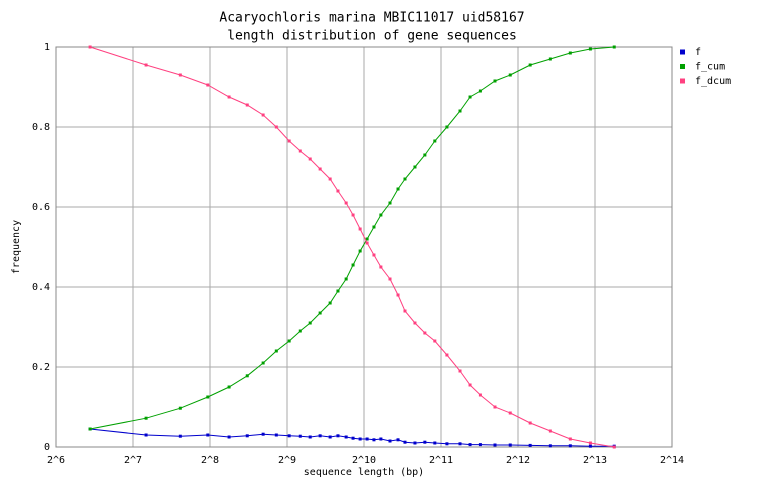 Image resolution: width=762 pixels, height=498 pixels. What do you see at coordinates (371, 18) in the screenshot?
I see `chart-title: Acaryochloris marina MBIC11017 uid58167` at bounding box center [371, 18].